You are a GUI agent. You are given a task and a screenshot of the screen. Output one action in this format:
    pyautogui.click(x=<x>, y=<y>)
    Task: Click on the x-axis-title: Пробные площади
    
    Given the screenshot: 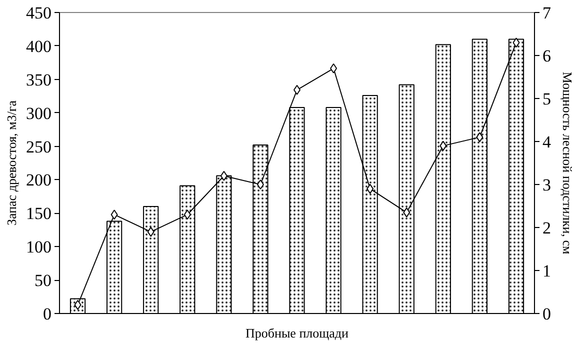 What is the action you would take?
    pyautogui.click(x=297, y=333)
    